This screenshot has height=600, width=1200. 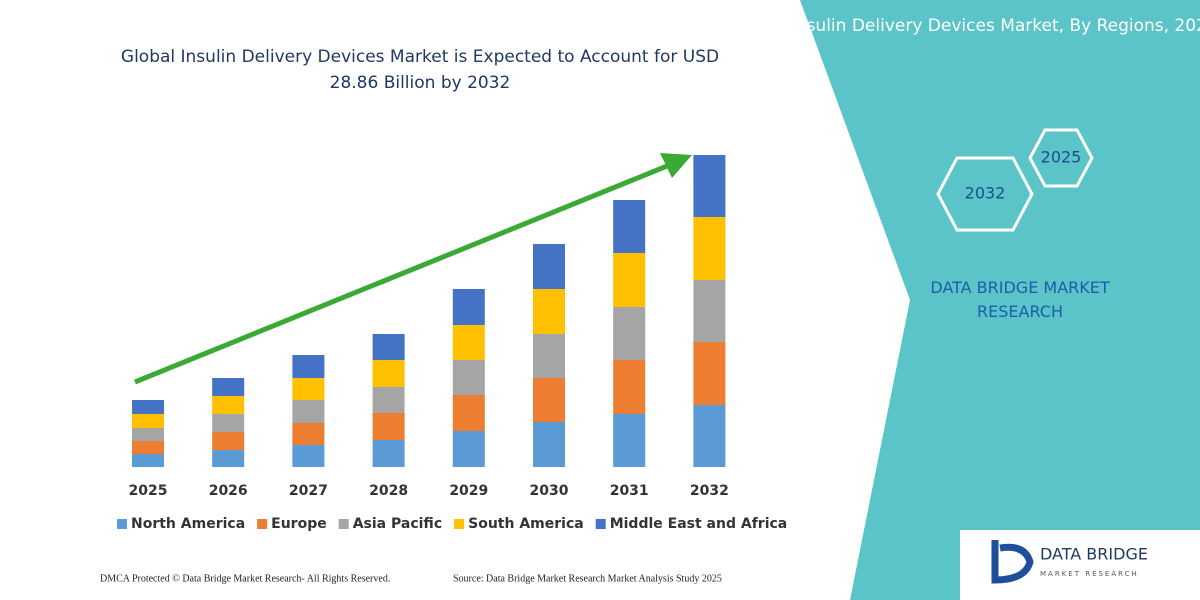 I want to click on logo-name: DATA BRIDGE, so click(x=1094, y=554).